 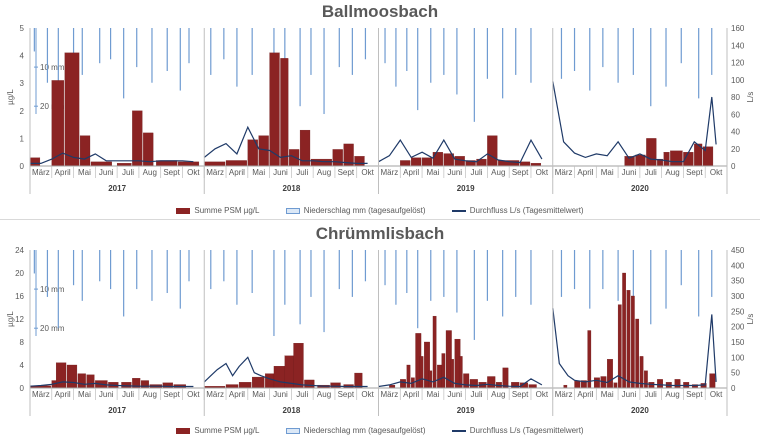 I want to click on y2-tick-label: 120, so click(x=738, y=63).